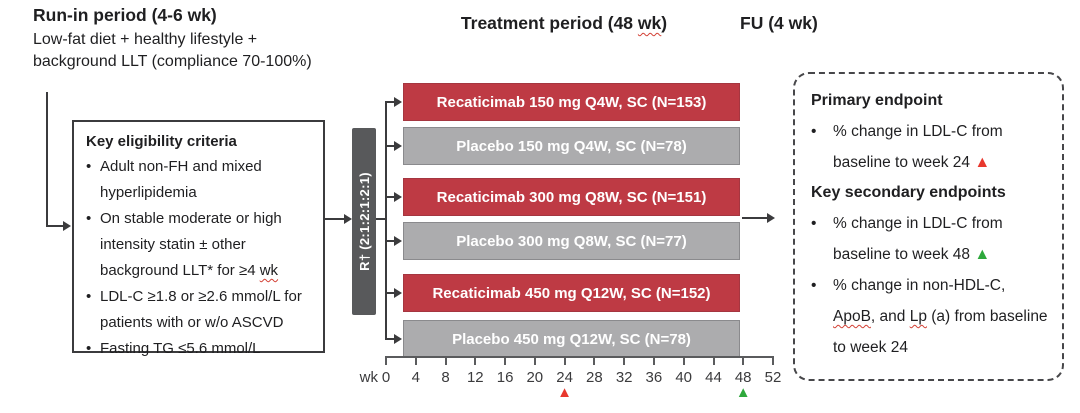 Image resolution: width=1080 pixels, height=413 pixels. I want to click on eligibility-item: • Fasting TG ≤5.6 mmol/L, so click(200, 349).